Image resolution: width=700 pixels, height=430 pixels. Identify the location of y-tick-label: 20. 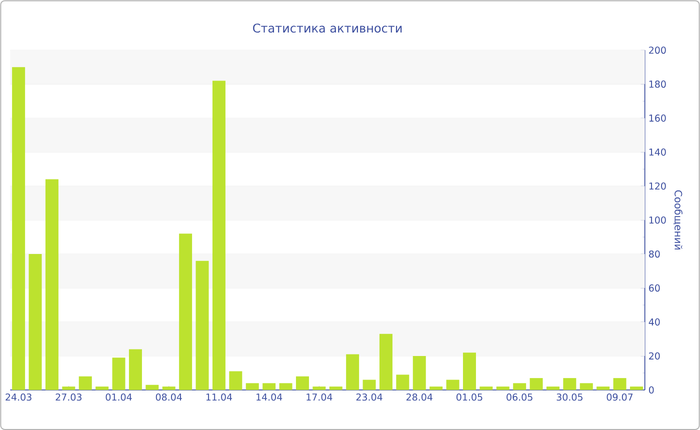
(654, 356).